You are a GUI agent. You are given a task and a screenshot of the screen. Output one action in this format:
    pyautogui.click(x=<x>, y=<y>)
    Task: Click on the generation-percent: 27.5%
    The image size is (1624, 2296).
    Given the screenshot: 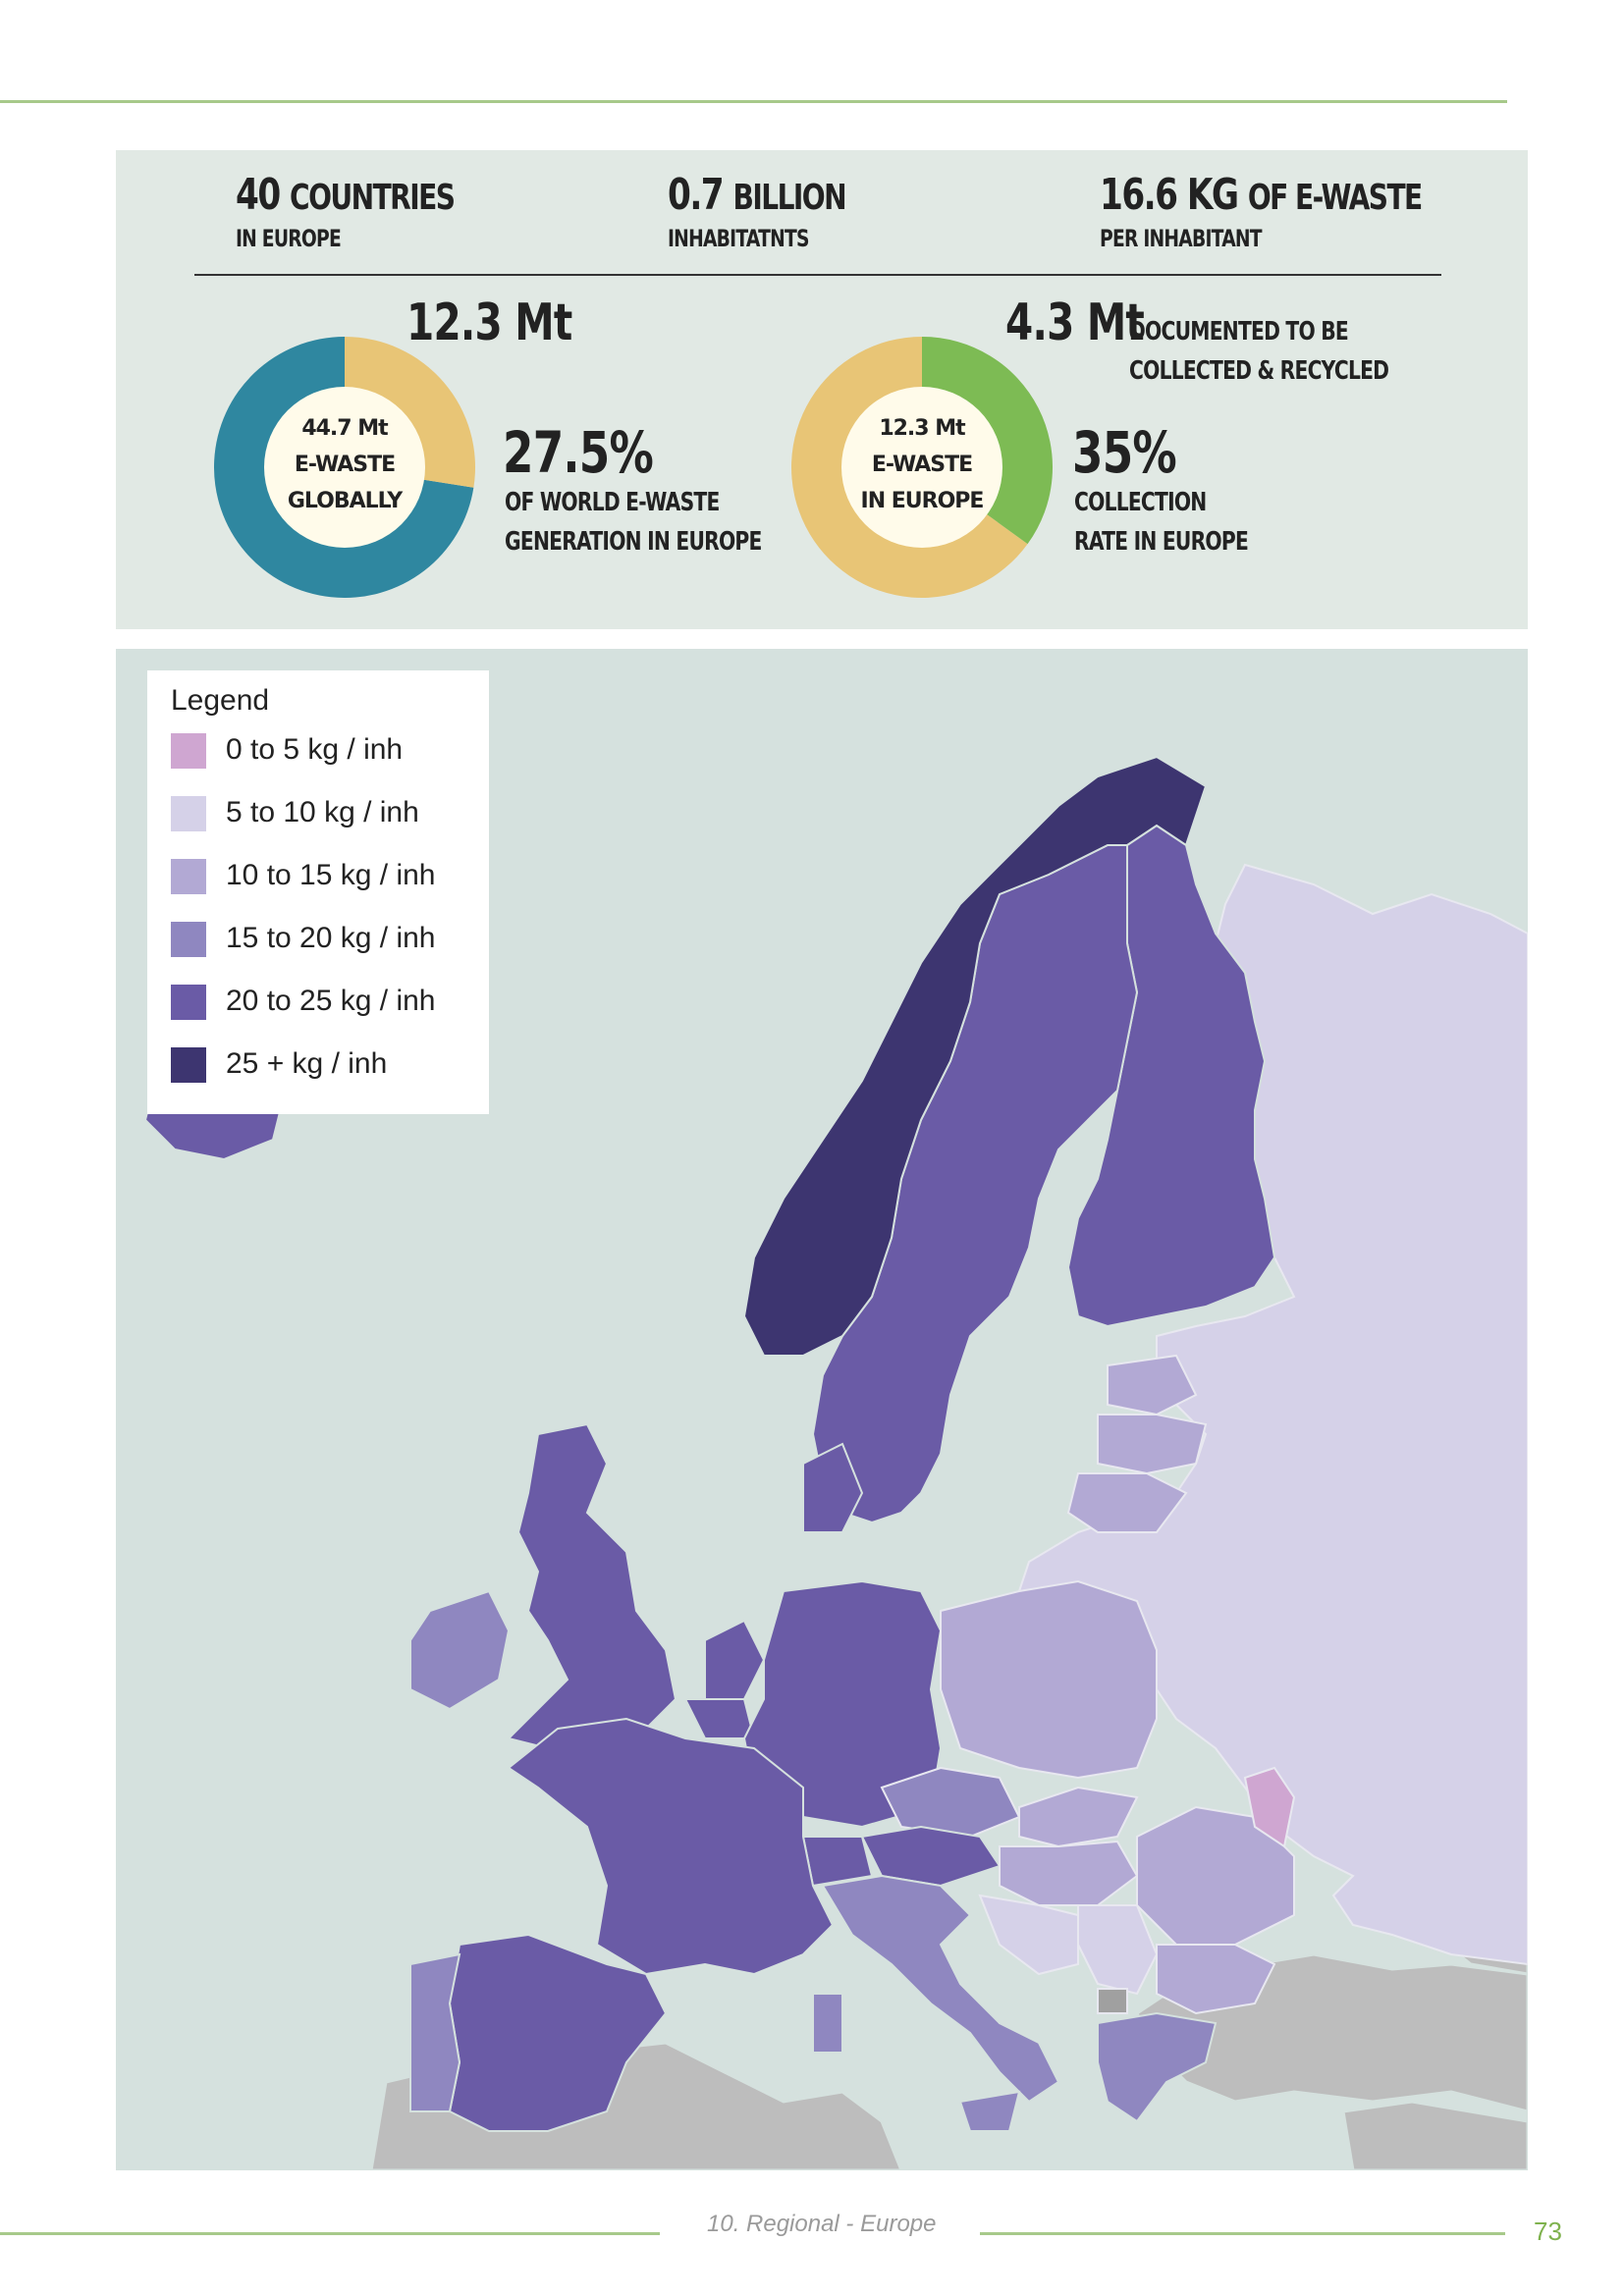 What is the action you would take?
    pyautogui.click(x=578, y=452)
    